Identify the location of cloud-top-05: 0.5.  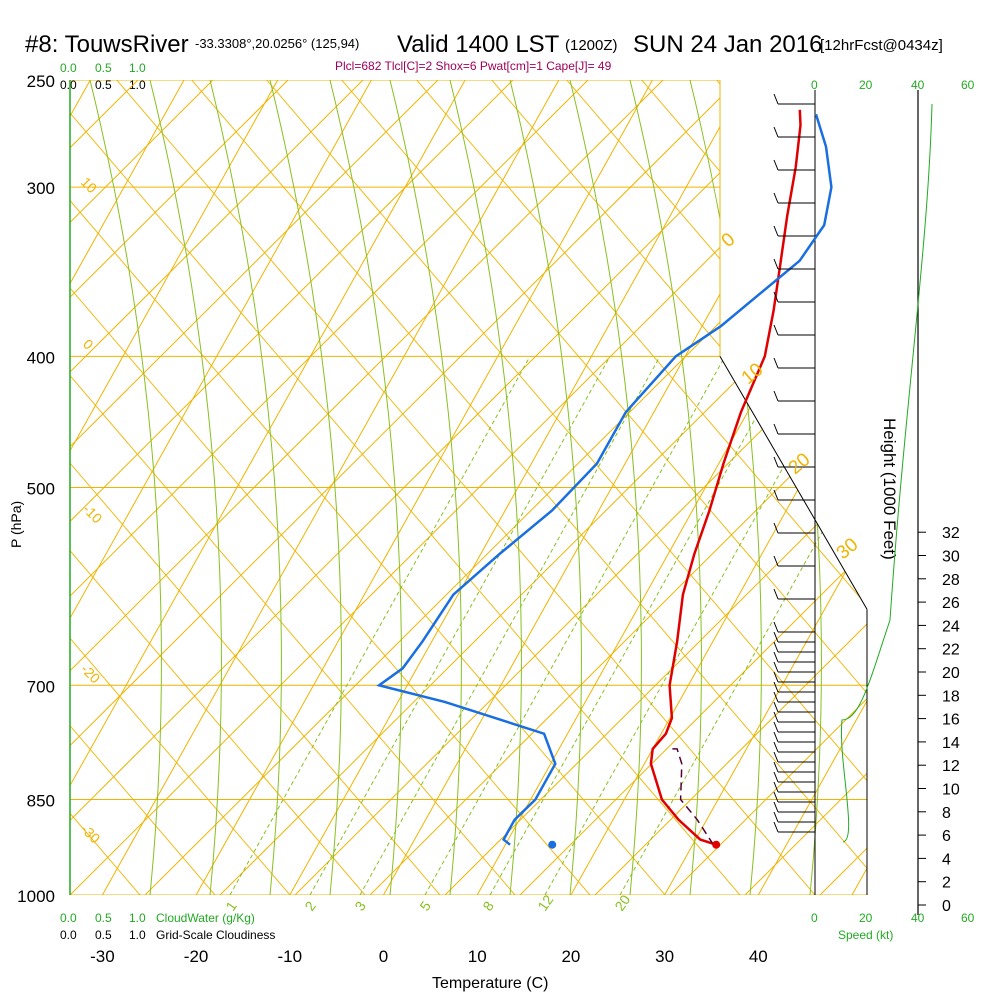
(103, 68).